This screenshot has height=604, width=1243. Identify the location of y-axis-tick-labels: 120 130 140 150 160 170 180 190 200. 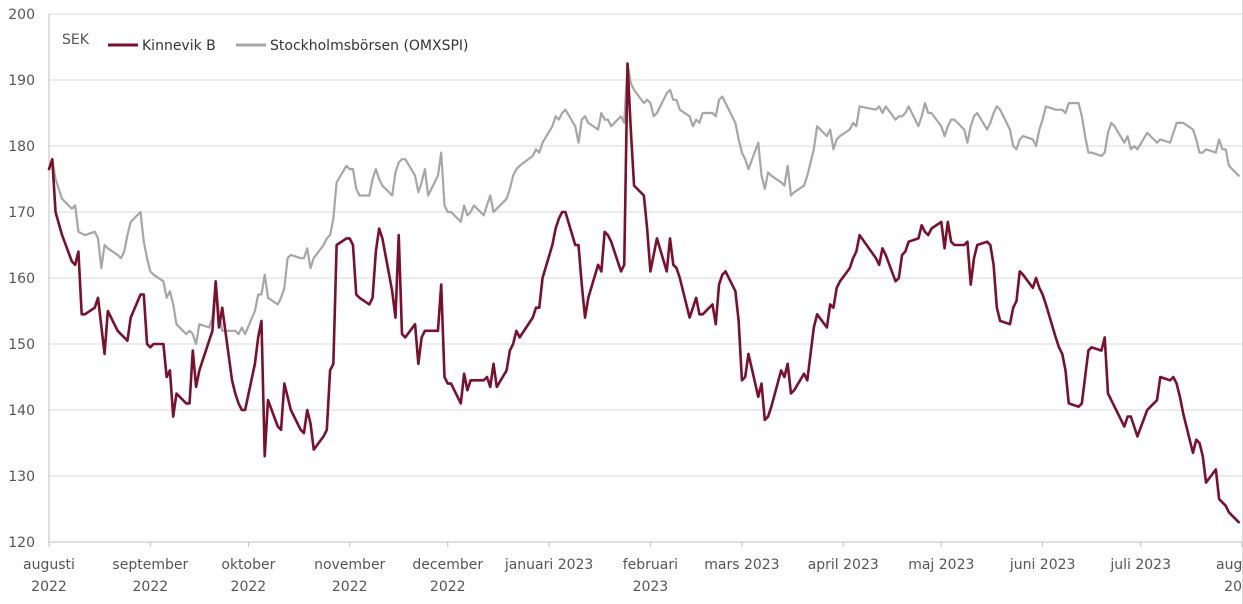
(21, 279).